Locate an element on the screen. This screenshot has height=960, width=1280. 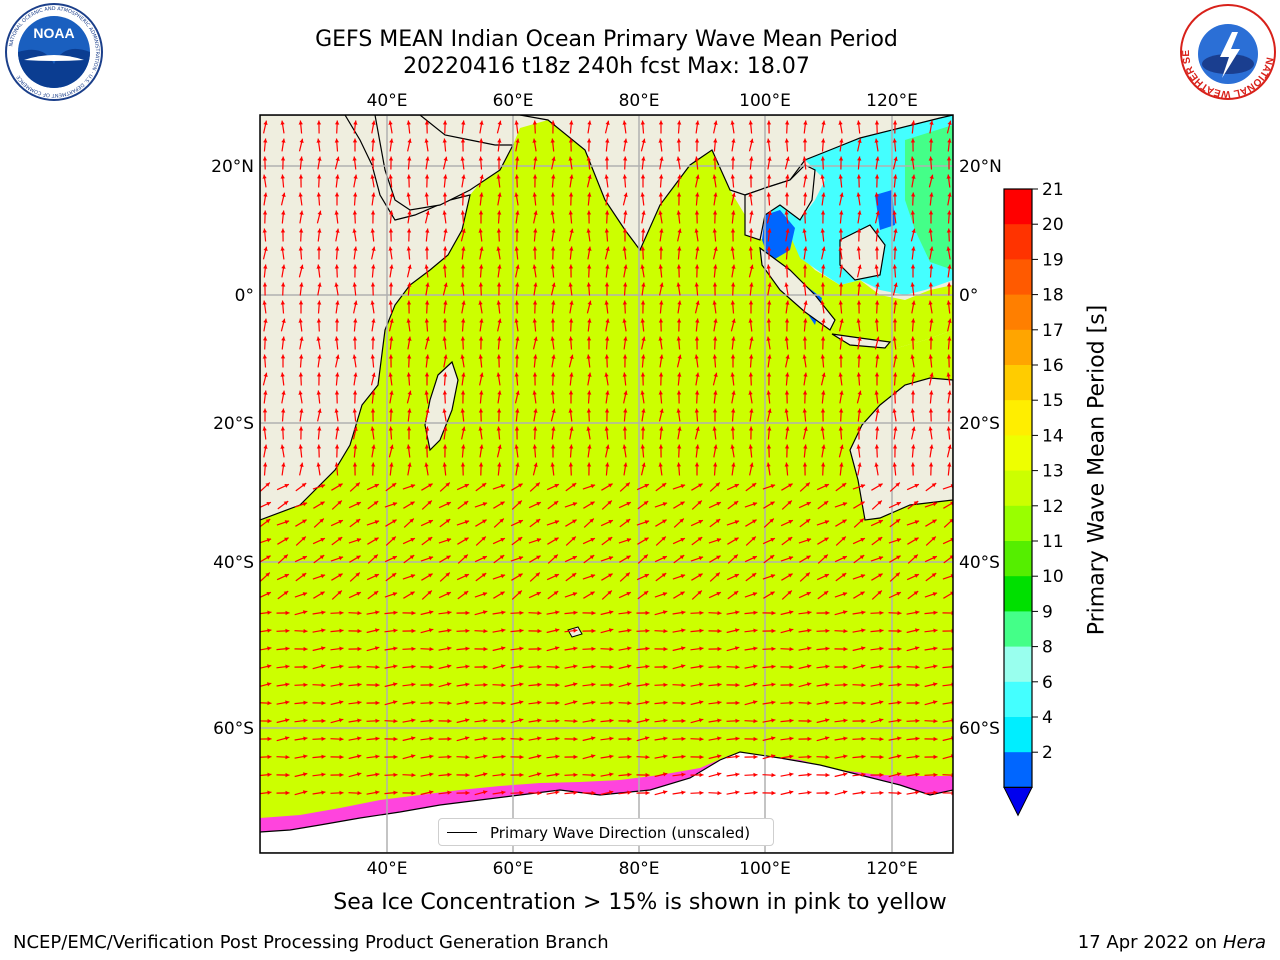
tick-lat-right: 40°S is located at coordinates (979, 563).